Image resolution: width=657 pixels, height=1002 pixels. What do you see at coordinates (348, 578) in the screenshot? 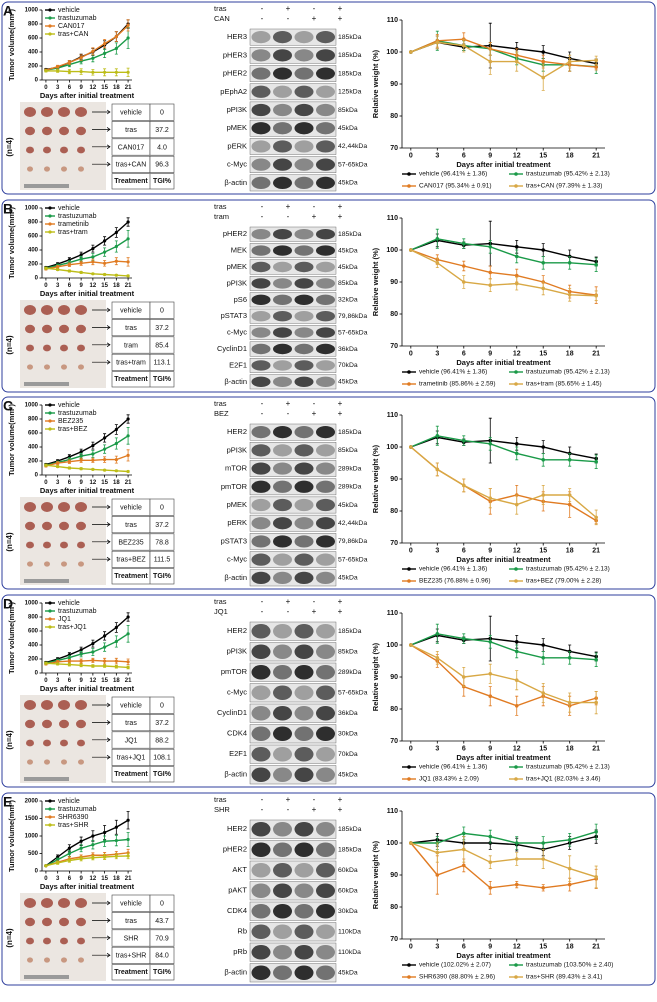
I see `molecular-weight: 45kDa` at bounding box center [348, 578].